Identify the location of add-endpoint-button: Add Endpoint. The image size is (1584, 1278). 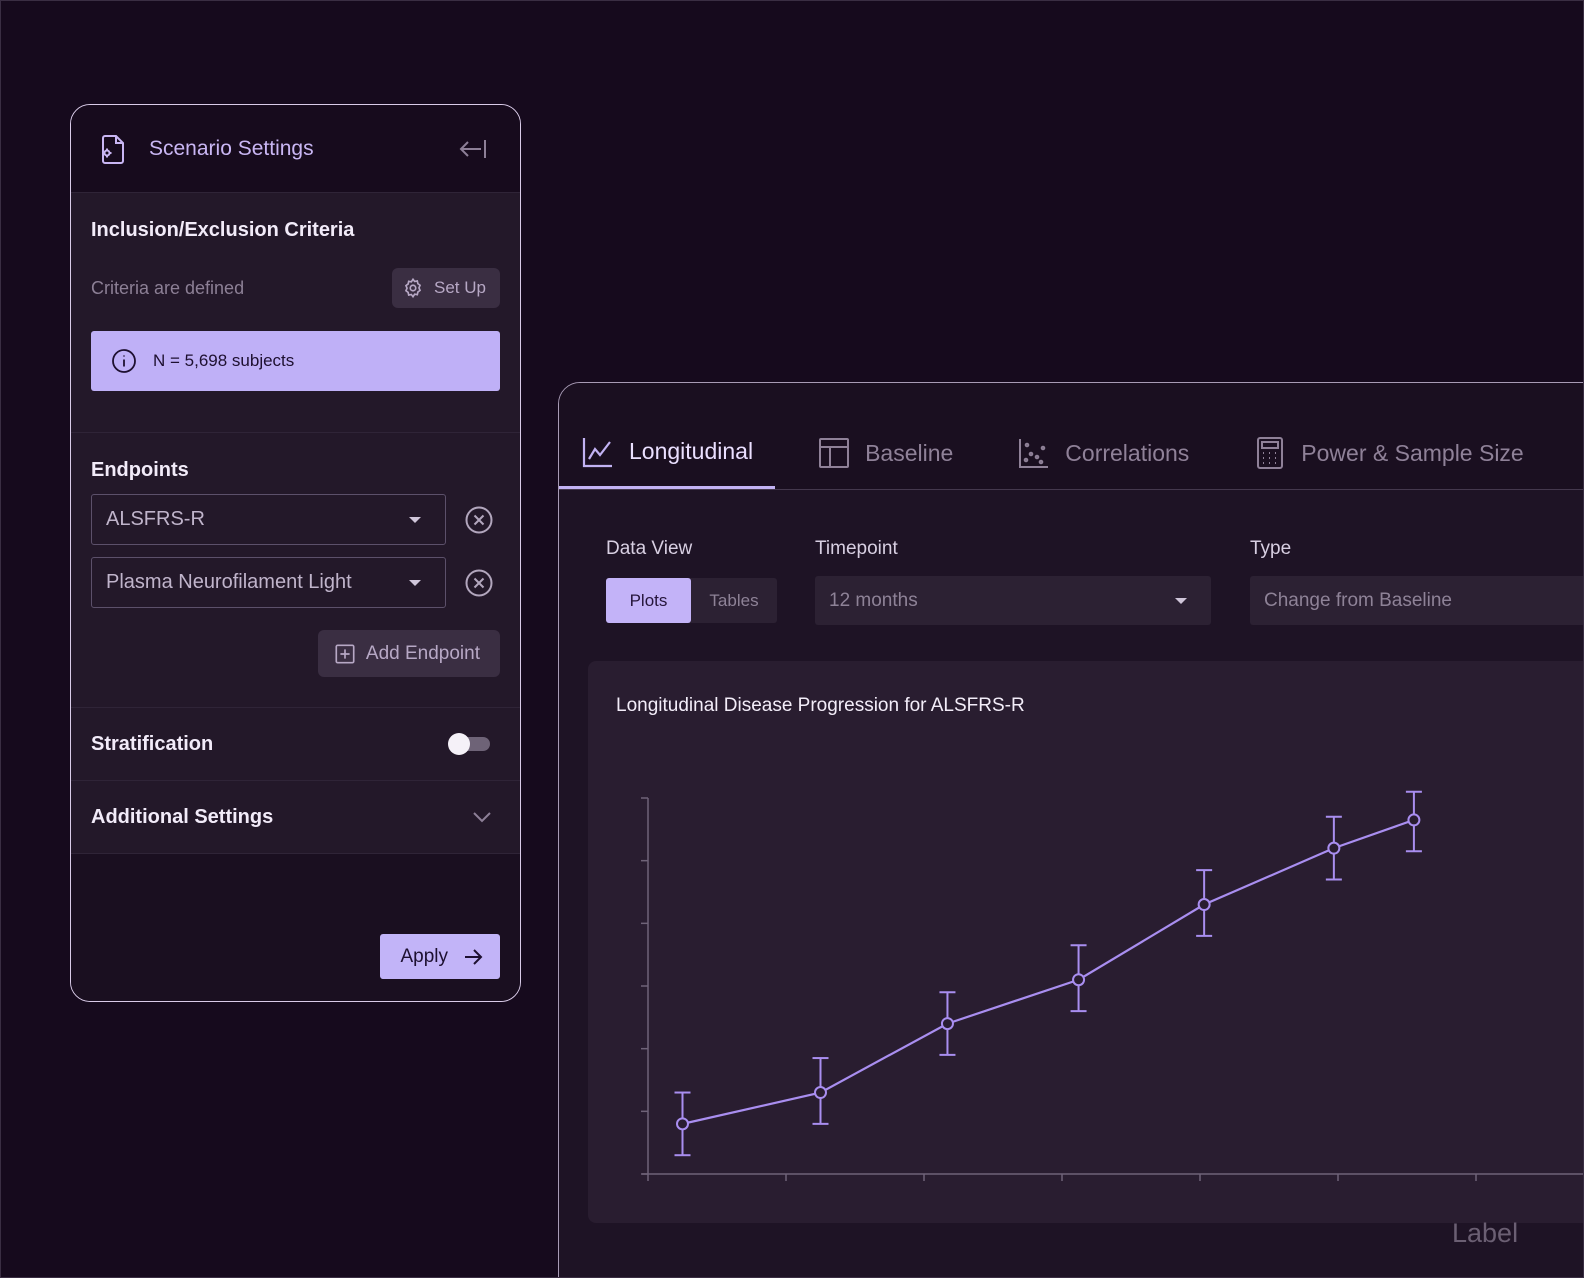
(408, 653).